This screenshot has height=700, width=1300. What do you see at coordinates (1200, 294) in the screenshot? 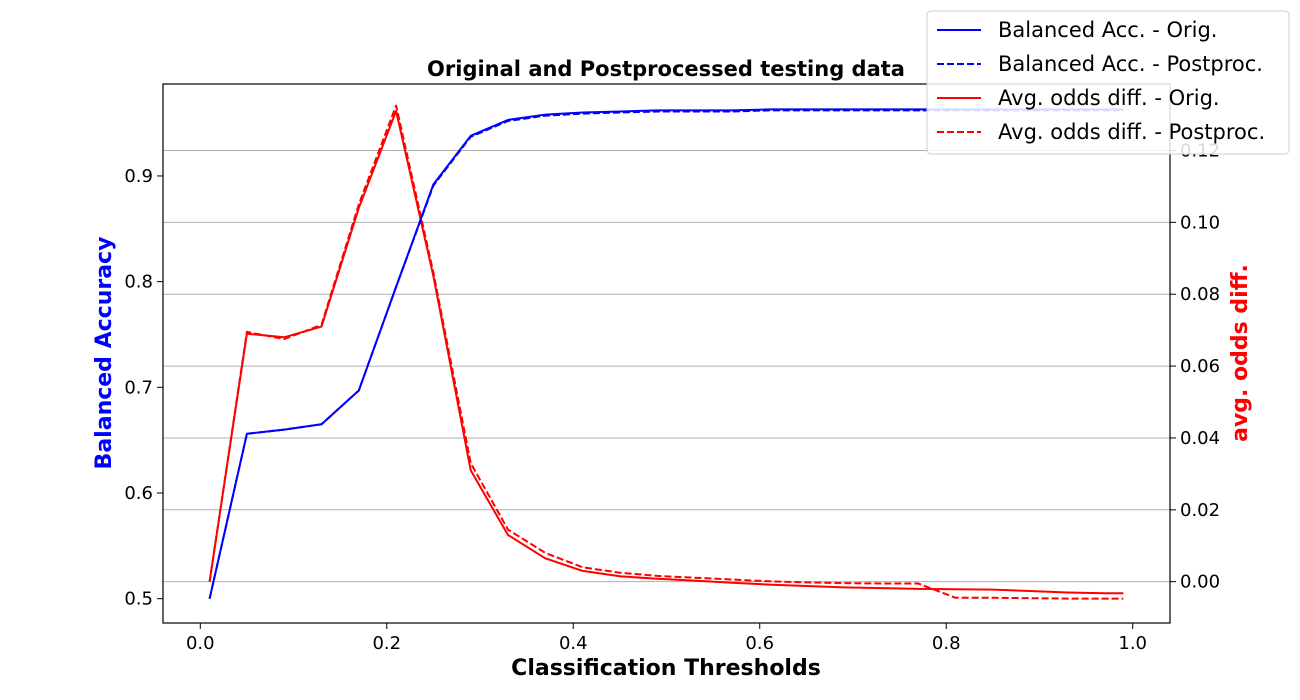
I see `y-right-tick-label-4: 0.08` at bounding box center [1200, 294].